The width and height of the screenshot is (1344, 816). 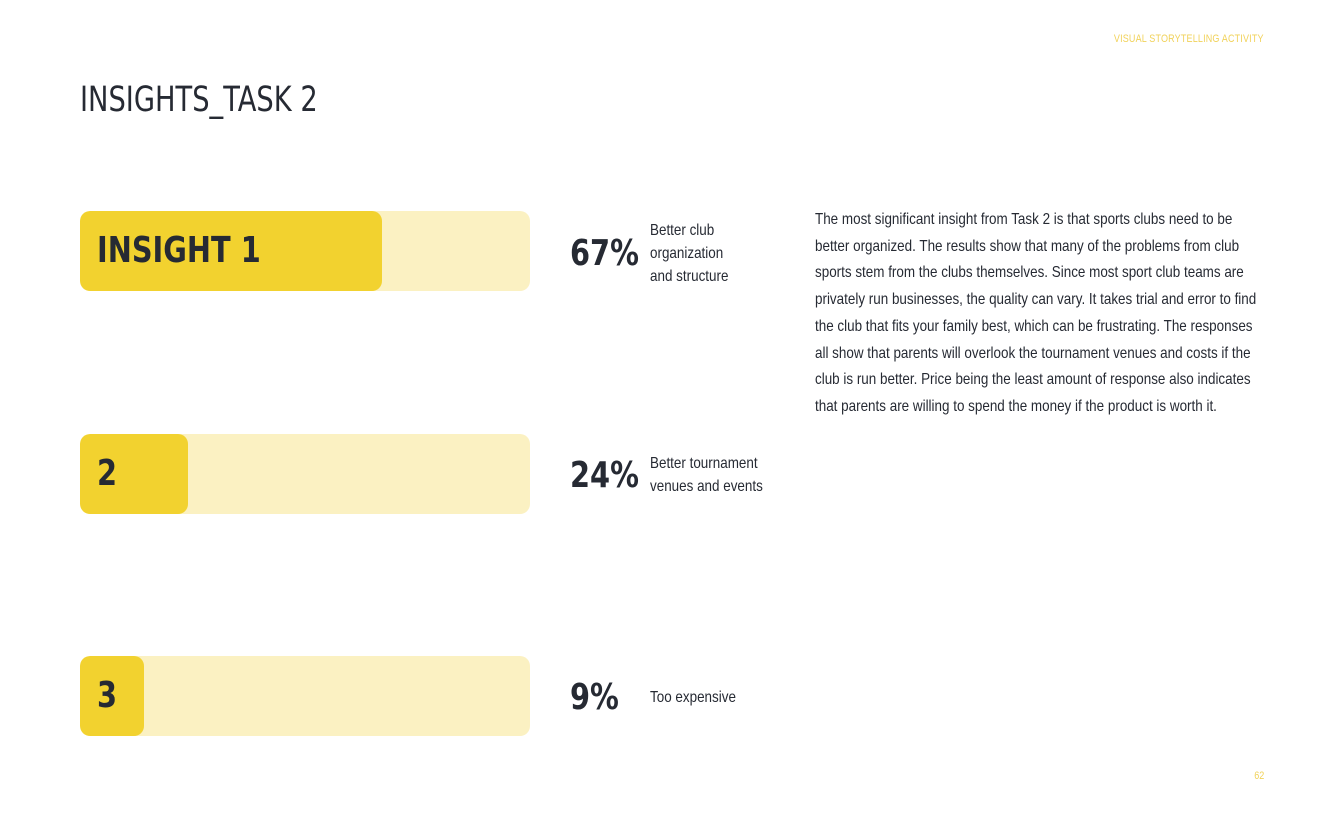 I want to click on insight-bar-label-1: INSIGHT 1, so click(x=179, y=250).